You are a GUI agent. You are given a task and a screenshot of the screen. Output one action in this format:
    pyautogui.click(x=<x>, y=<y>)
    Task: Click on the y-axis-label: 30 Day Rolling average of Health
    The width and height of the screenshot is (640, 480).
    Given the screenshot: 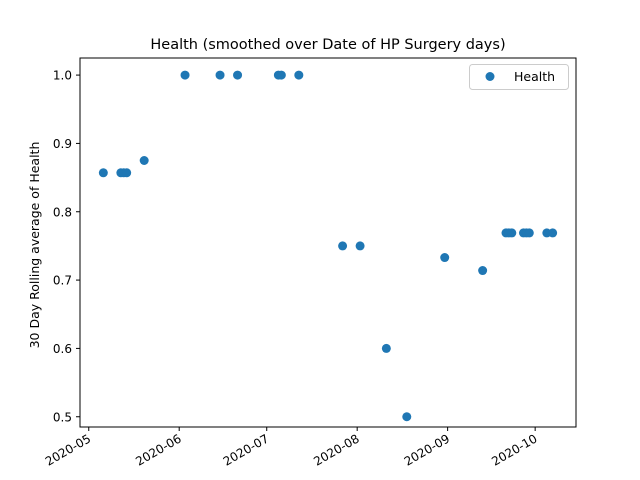 What is the action you would take?
    pyautogui.click(x=34, y=245)
    